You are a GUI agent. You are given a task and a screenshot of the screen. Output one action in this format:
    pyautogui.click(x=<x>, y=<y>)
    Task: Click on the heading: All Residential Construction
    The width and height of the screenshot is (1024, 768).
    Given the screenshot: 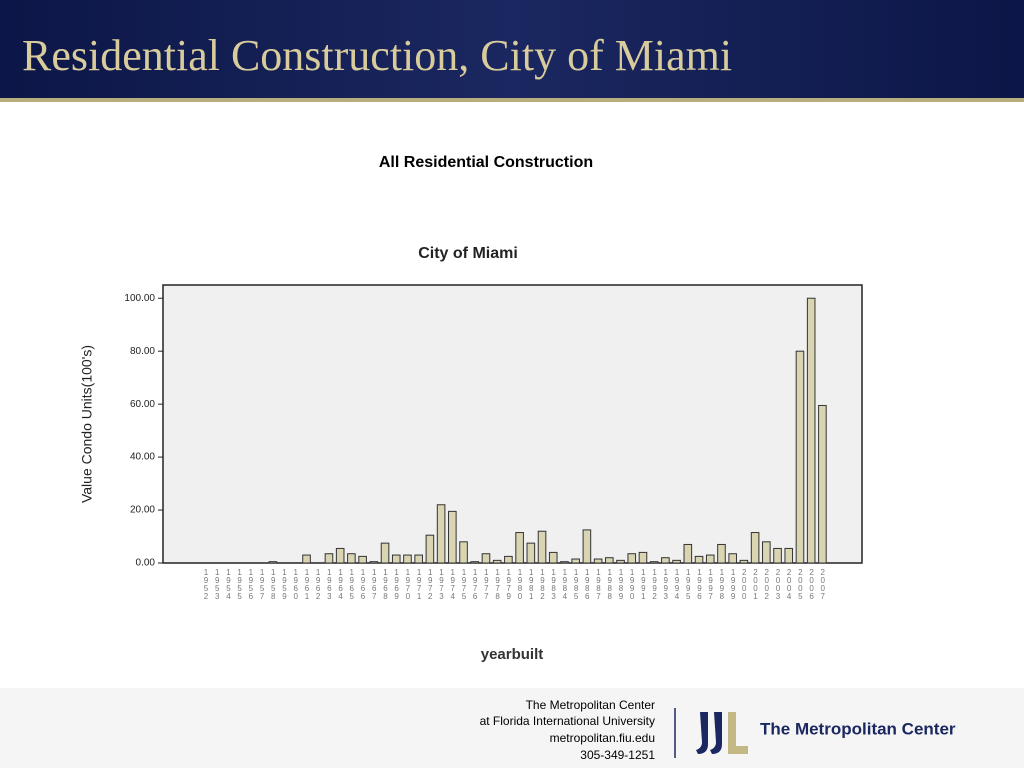 What is the action you would take?
    pyautogui.click(x=486, y=162)
    